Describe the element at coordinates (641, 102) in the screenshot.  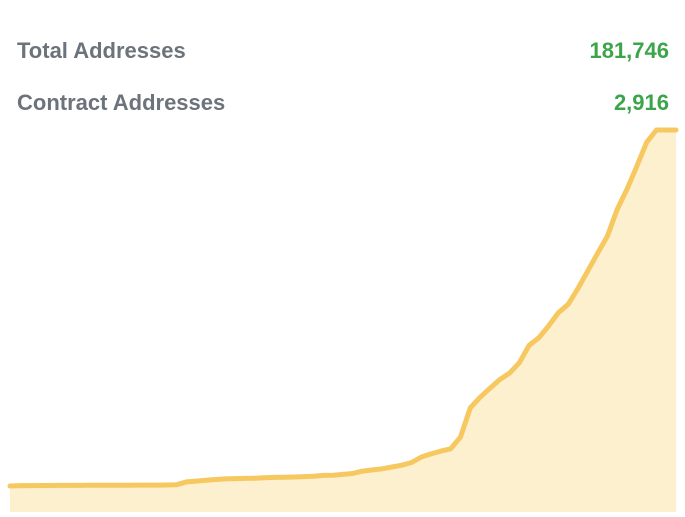
I see `contract-addresses-value: 2,916` at that location.